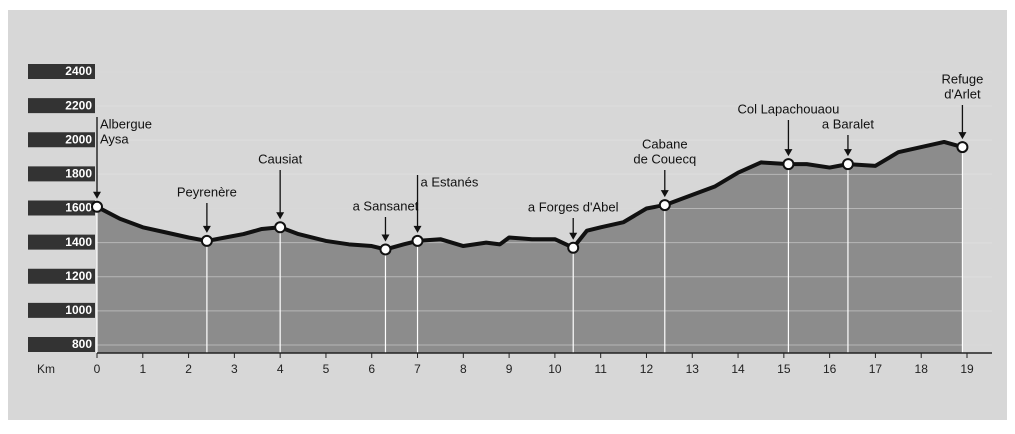 This screenshot has height=434, width=1015. Describe the element at coordinates (830, 369) in the screenshot. I see `x-tick-label: 16` at that location.